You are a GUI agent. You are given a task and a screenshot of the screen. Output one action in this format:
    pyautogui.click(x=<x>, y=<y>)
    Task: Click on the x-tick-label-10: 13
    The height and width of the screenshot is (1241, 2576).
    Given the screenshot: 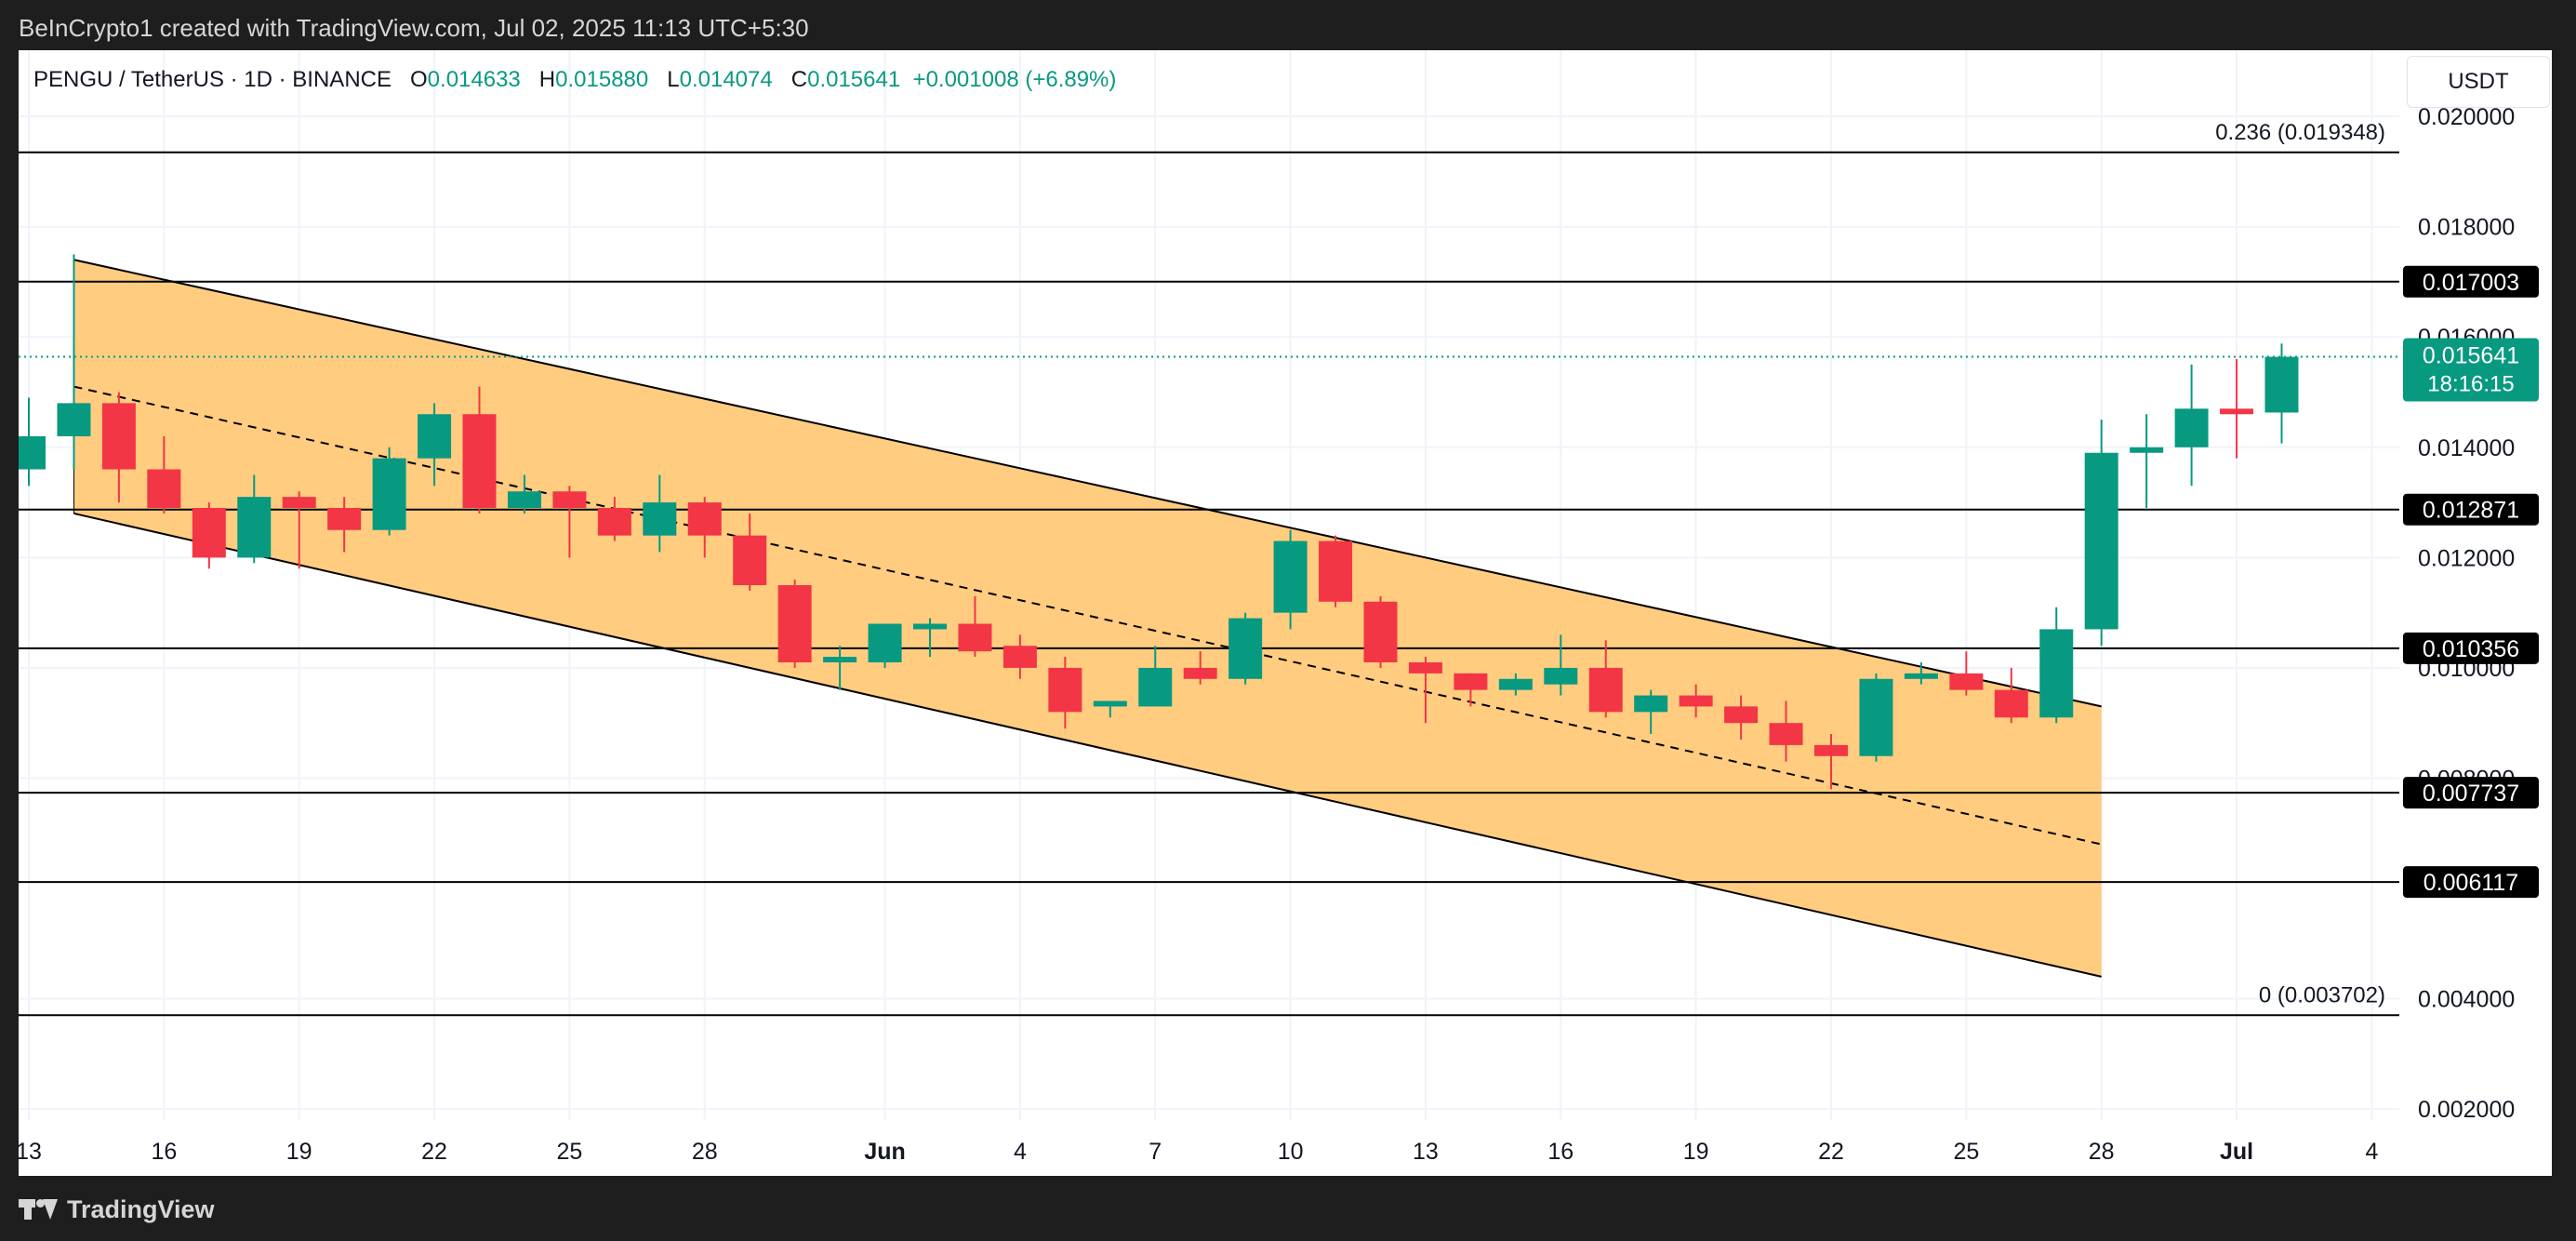 What is the action you would take?
    pyautogui.click(x=1426, y=1152)
    